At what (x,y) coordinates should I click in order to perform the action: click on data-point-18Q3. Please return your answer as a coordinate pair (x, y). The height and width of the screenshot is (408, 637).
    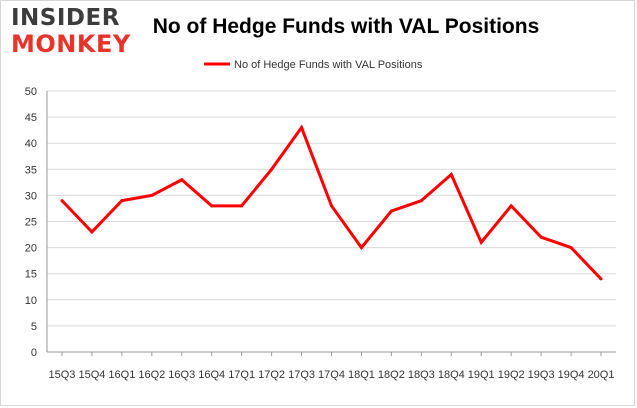
    Looking at the image, I should click on (421, 201).